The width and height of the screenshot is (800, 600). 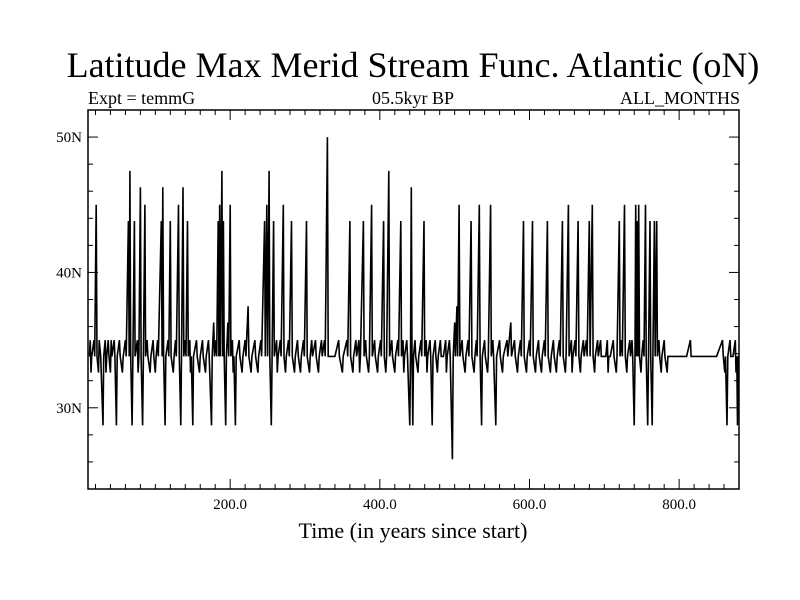 I want to click on y-tick-label: 50N, so click(x=69, y=138).